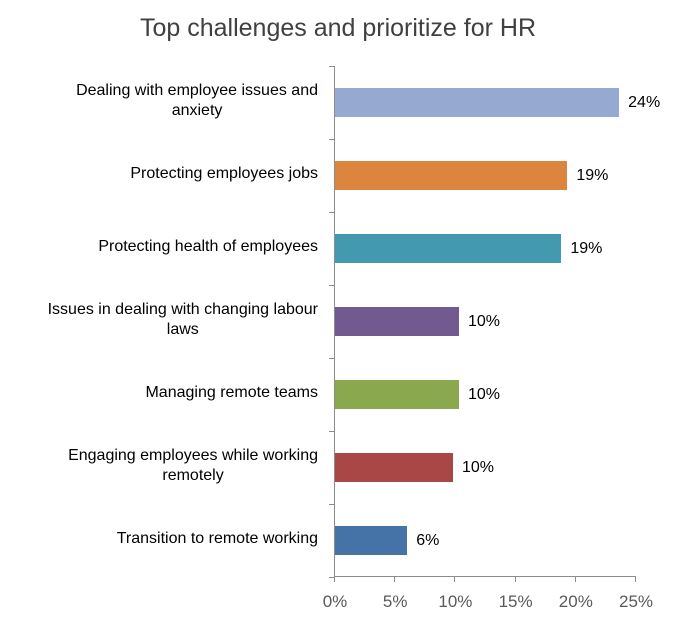 This screenshot has width=676, height=627. I want to click on category-label: Engaging employees while working remotely, so click(159, 466).